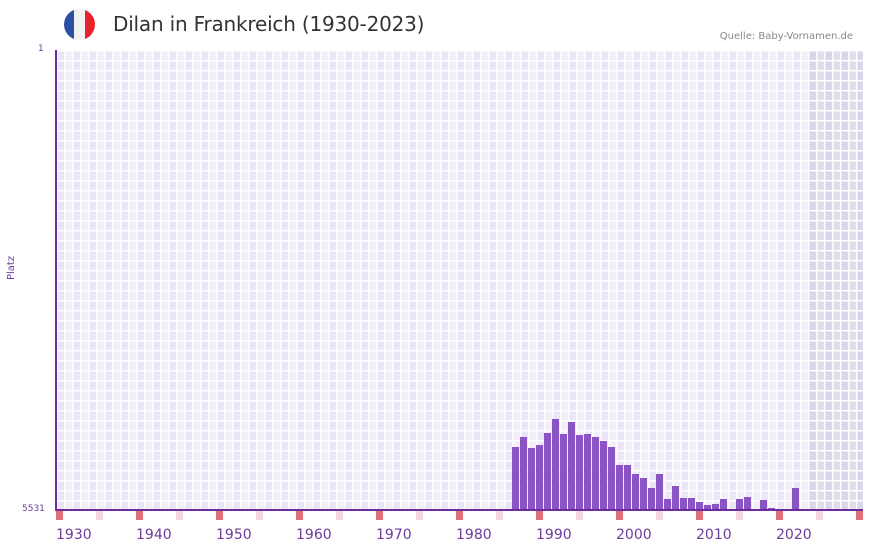 This screenshot has width=873, height=552. I want to click on bar-1999, so click(611, 478).